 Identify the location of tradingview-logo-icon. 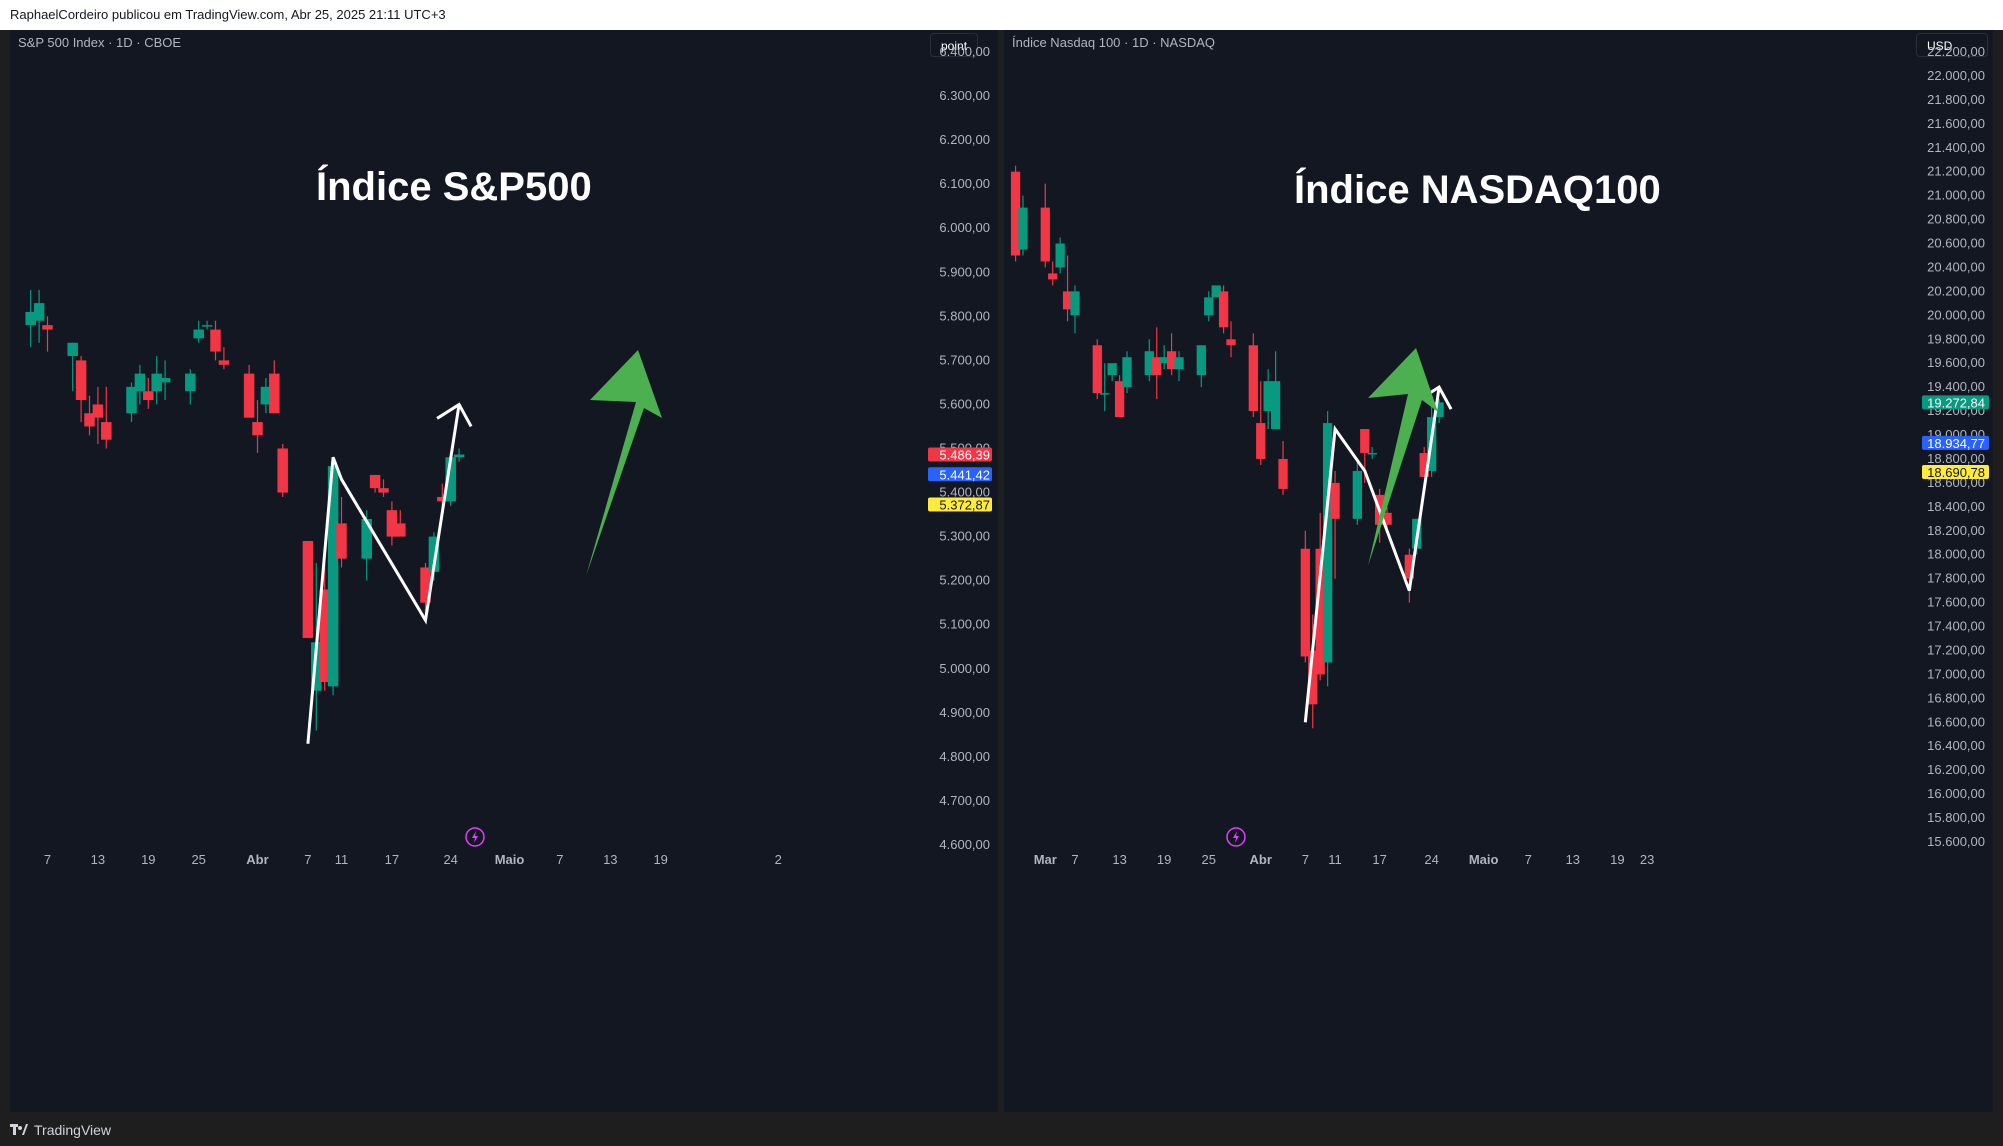
(19, 1129).